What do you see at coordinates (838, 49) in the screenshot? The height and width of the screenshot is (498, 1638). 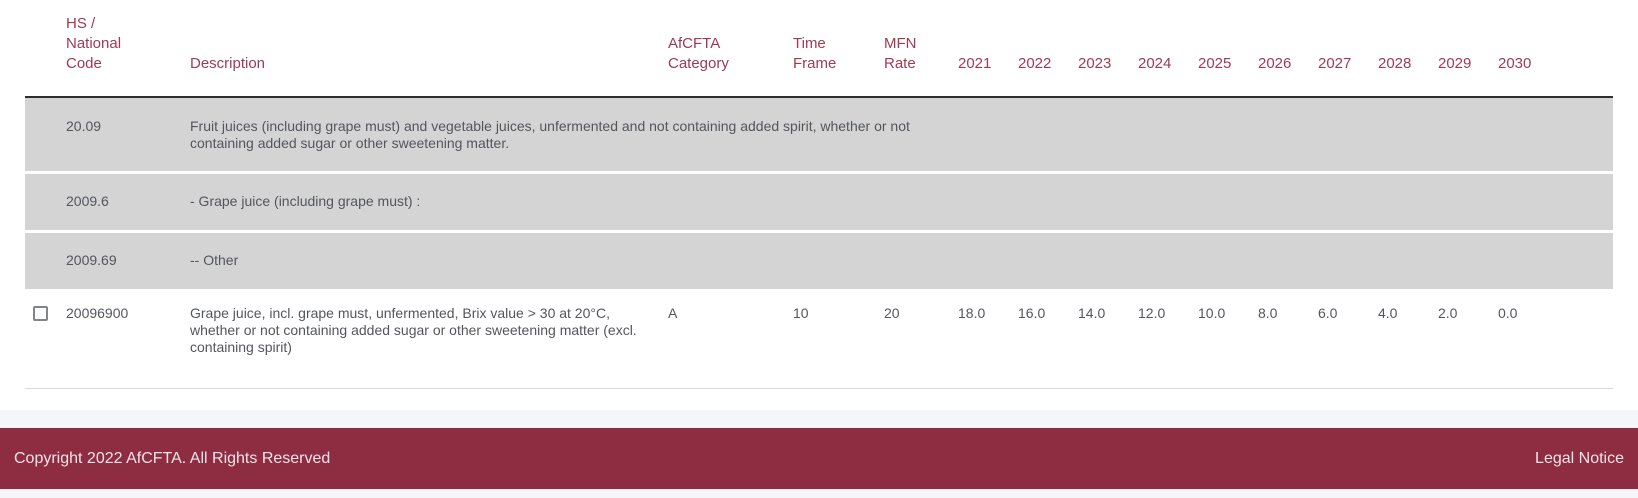 I see `col-header-time-frame: Time Frame` at bounding box center [838, 49].